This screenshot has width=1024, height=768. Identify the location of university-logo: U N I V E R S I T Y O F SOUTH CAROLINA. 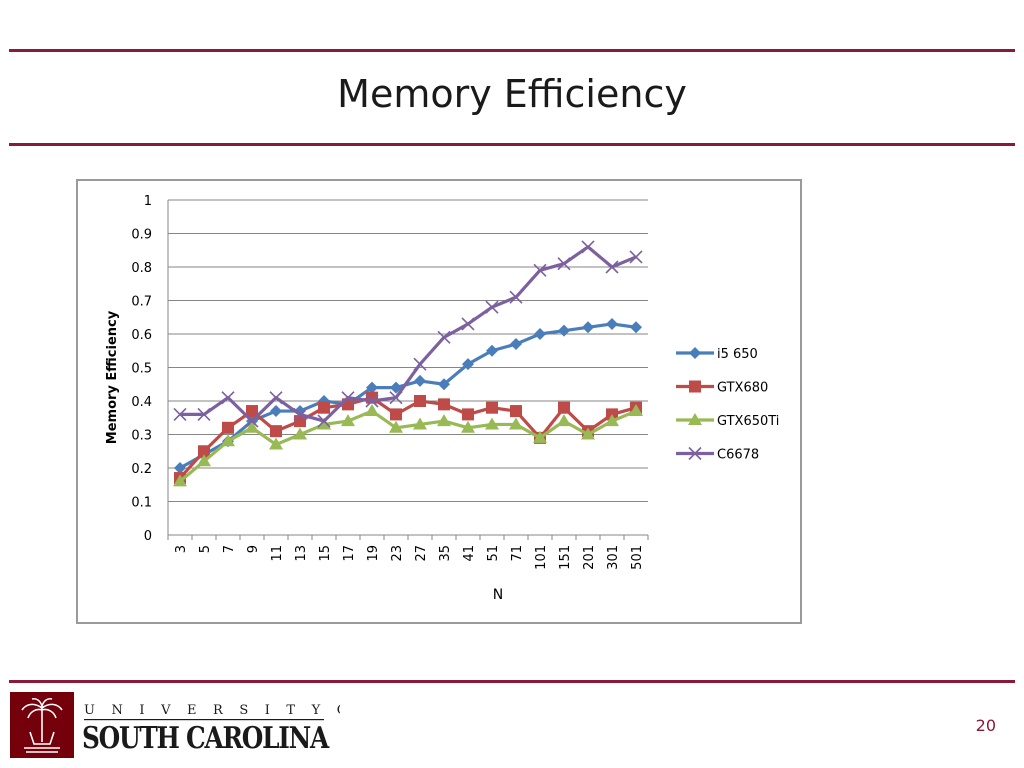
(175, 725).